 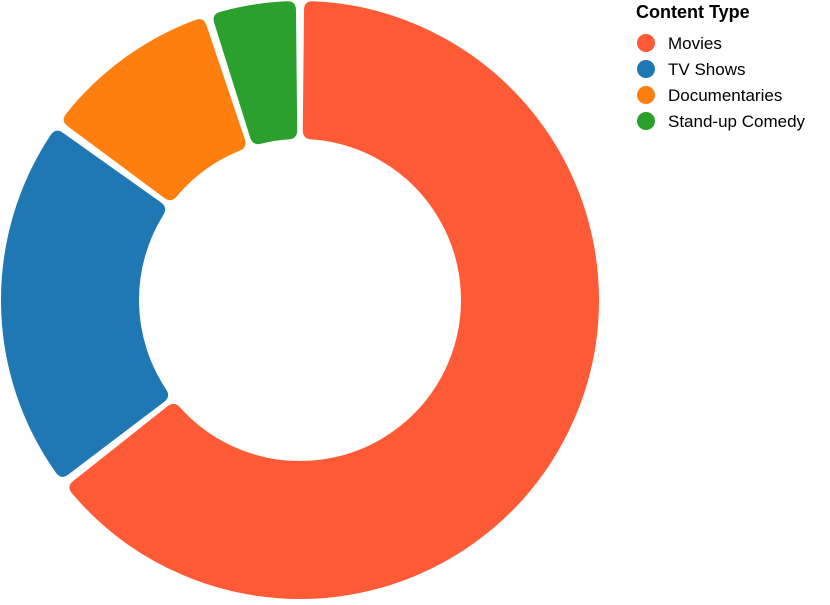 What do you see at coordinates (695, 43) in the screenshot?
I see `legend-label-movies: Movies` at bounding box center [695, 43].